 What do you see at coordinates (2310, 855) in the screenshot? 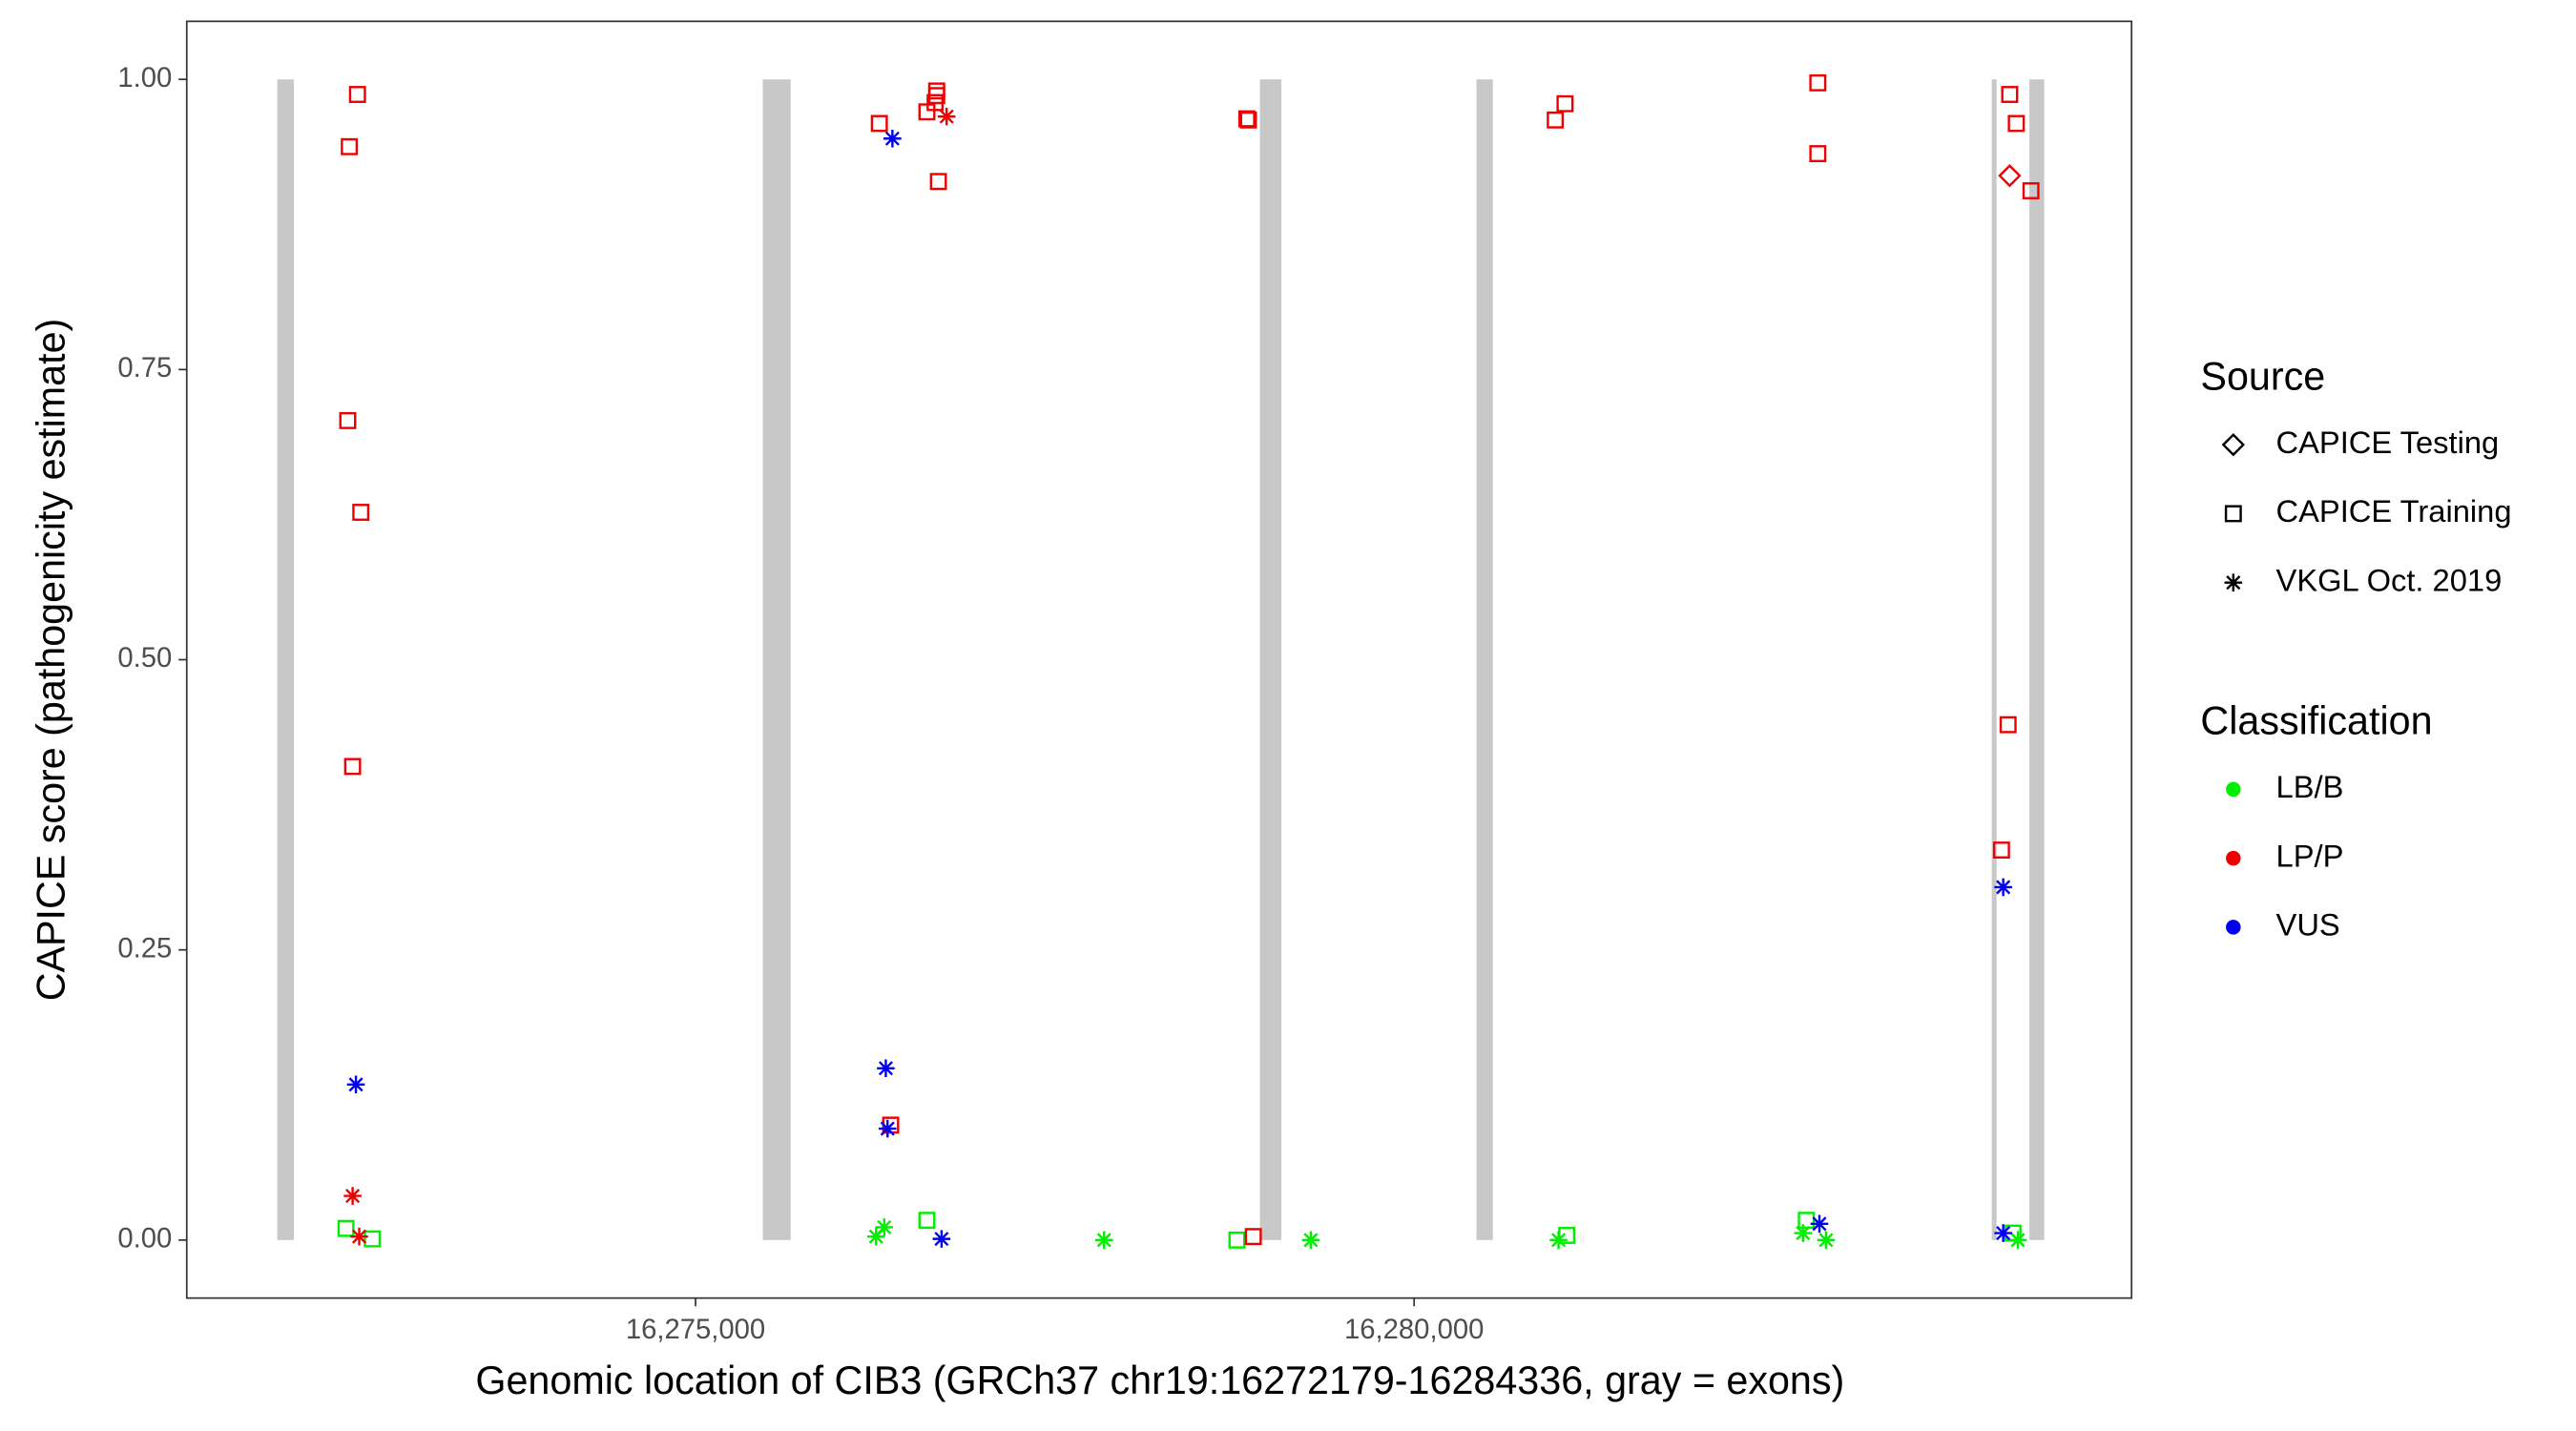
I see `legend-label: LP/P` at bounding box center [2310, 855].